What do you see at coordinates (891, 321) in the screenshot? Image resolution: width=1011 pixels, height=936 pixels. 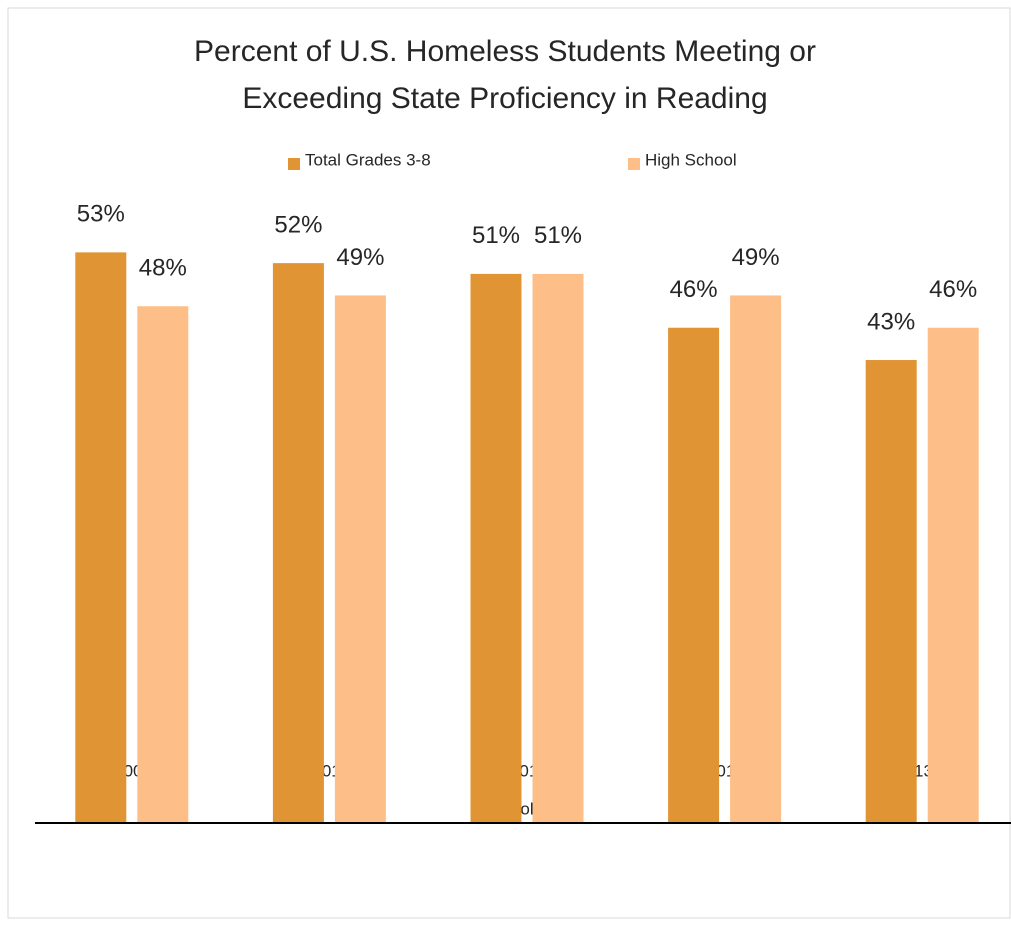 I see `data-label: 43%` at bounding box center [891, 321].